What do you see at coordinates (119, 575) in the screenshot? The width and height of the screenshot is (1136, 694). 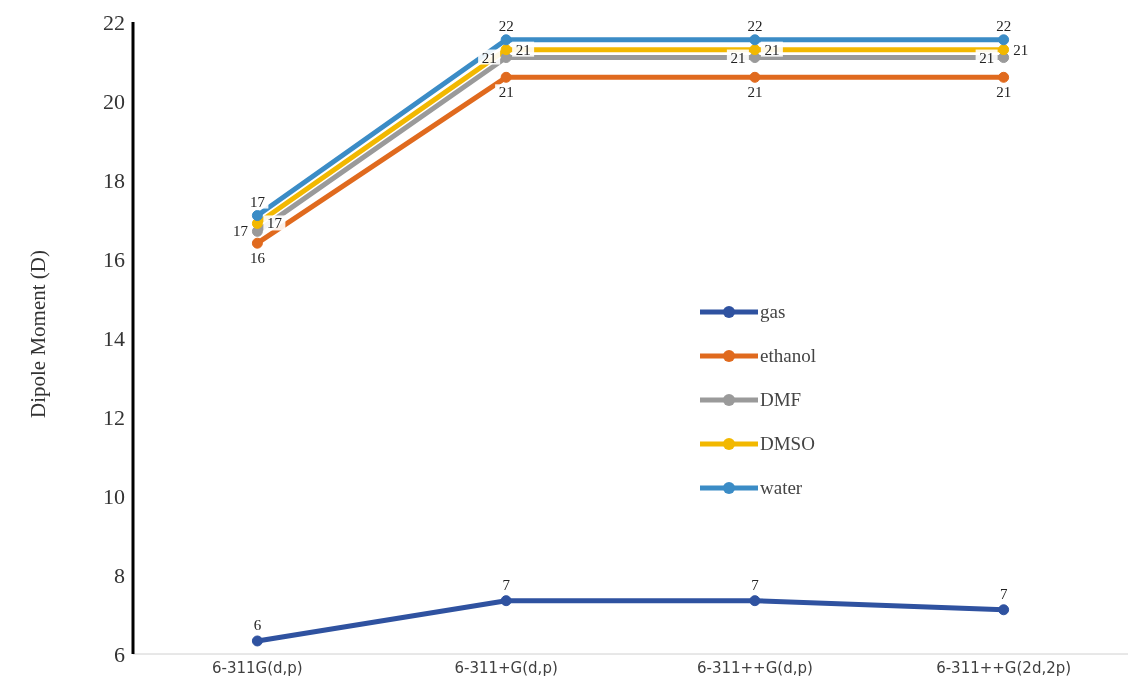 I see `y-tick-label: 8` at bounding box center [119, 575].